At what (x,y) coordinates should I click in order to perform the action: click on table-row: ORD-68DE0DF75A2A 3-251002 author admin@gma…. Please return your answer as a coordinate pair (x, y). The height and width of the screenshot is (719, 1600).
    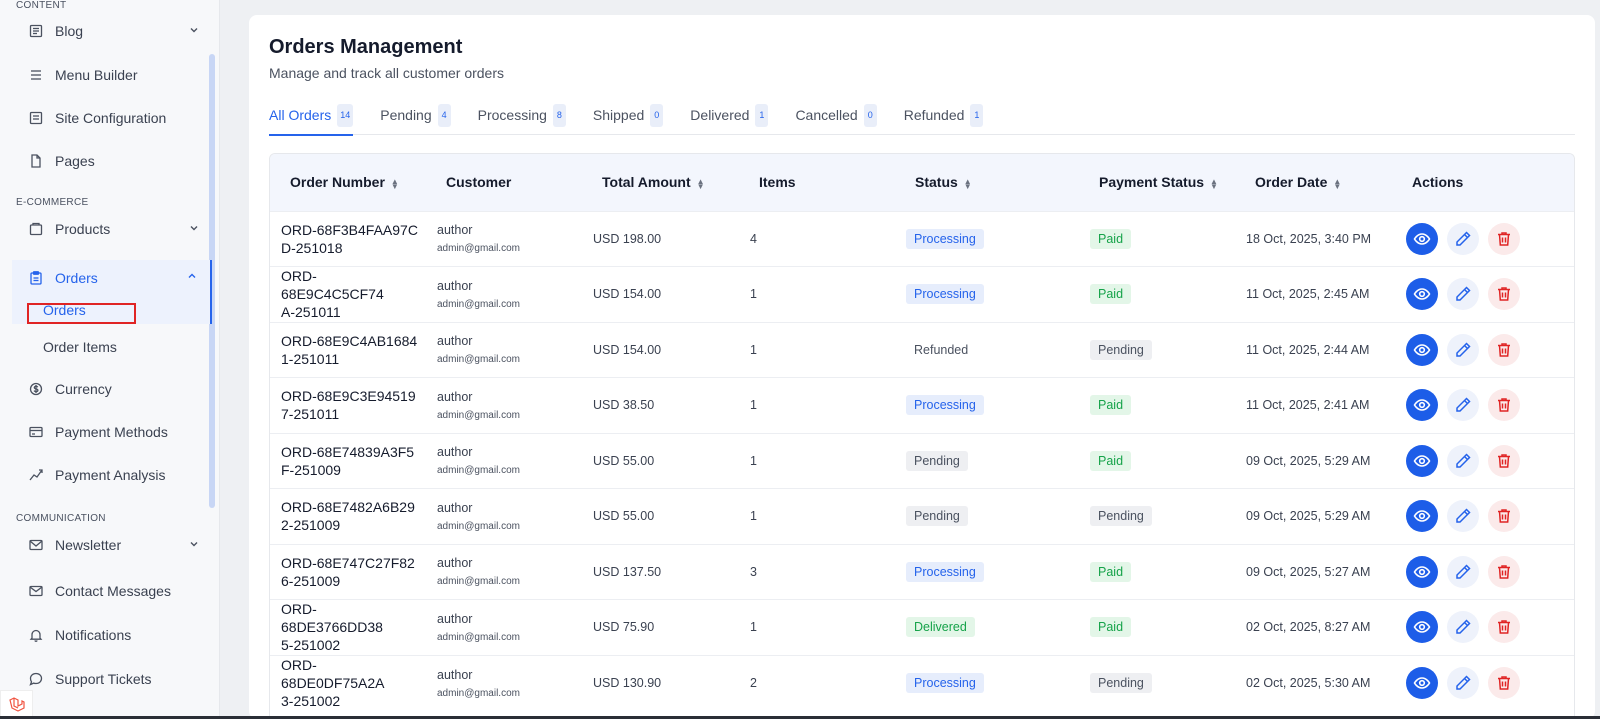
    Looking at the image, I should click on (922, 683).